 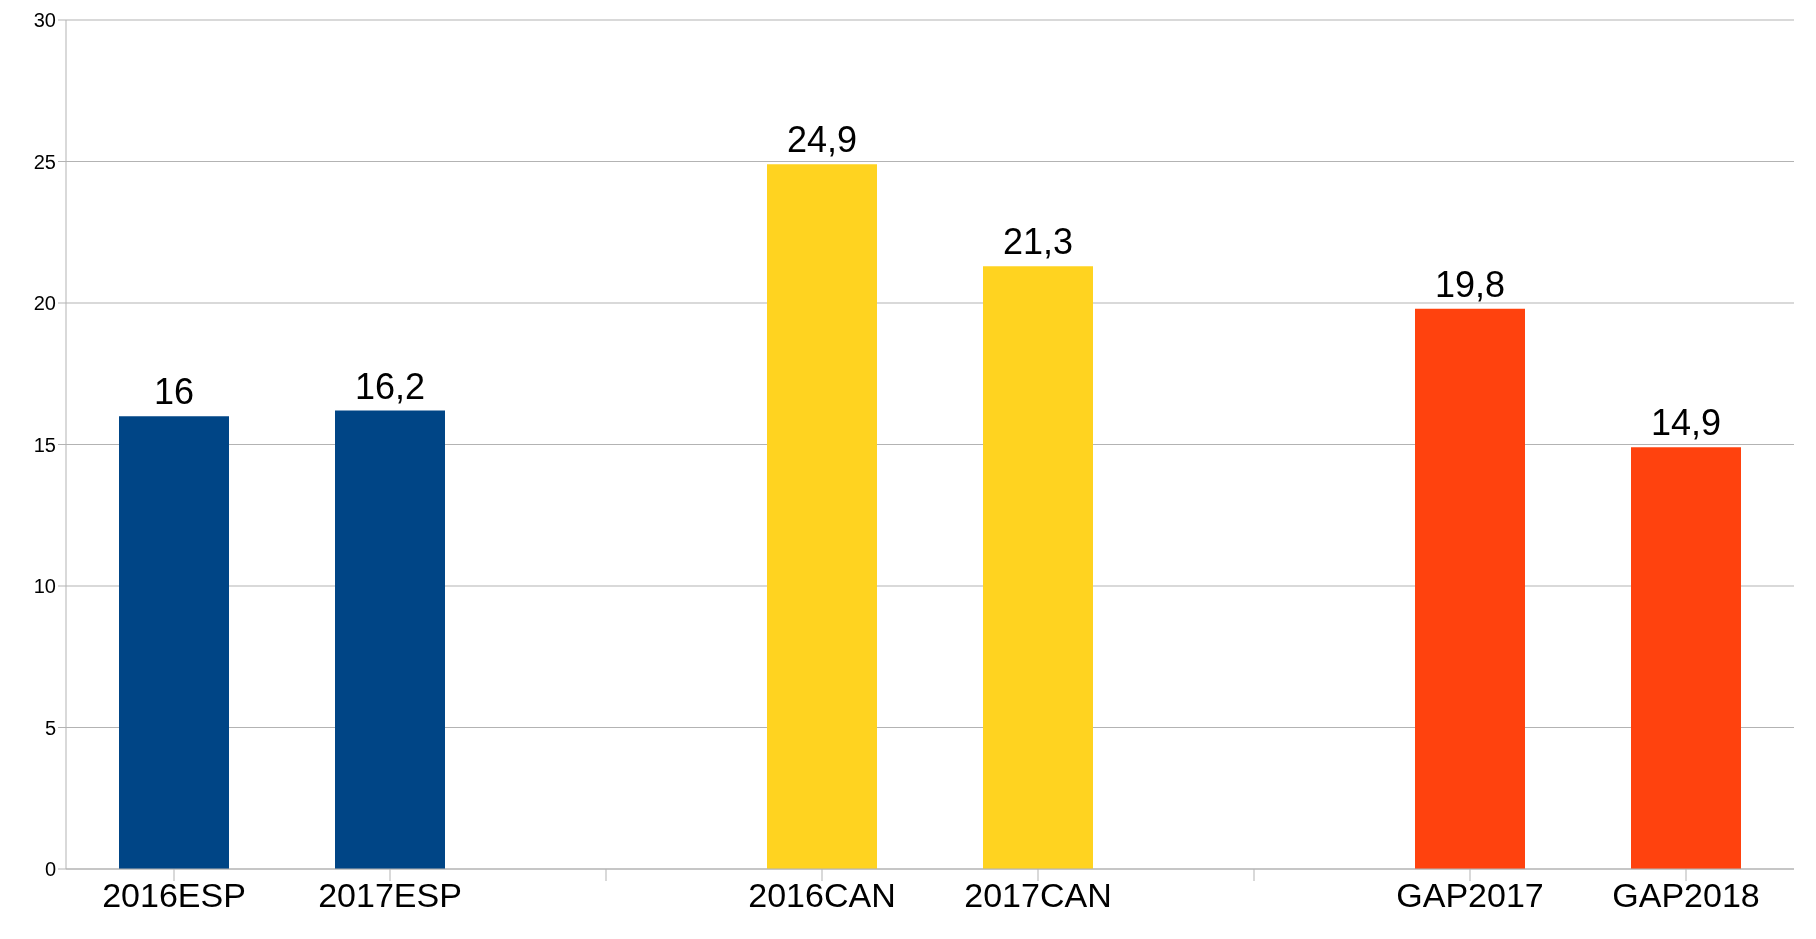 What do you see at coordinates (822, 895) in the screenshot?
I see `x-tick-label: 2016CAN` at bounding box center [822, 895].